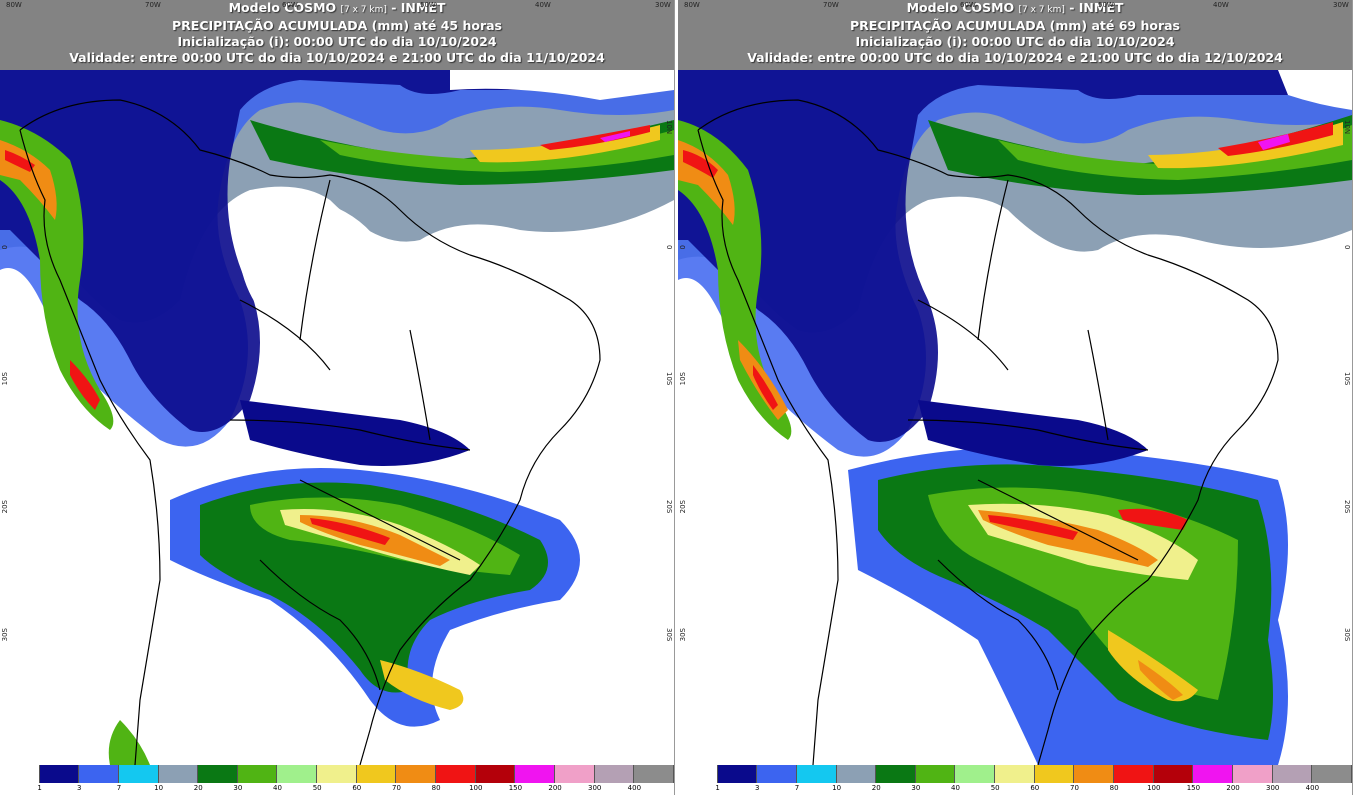  What do you see at coordinates (363, 10) in the screenshot?
I see `model-resolution: [7 x 7 km]` at bounding box center [363, 10].